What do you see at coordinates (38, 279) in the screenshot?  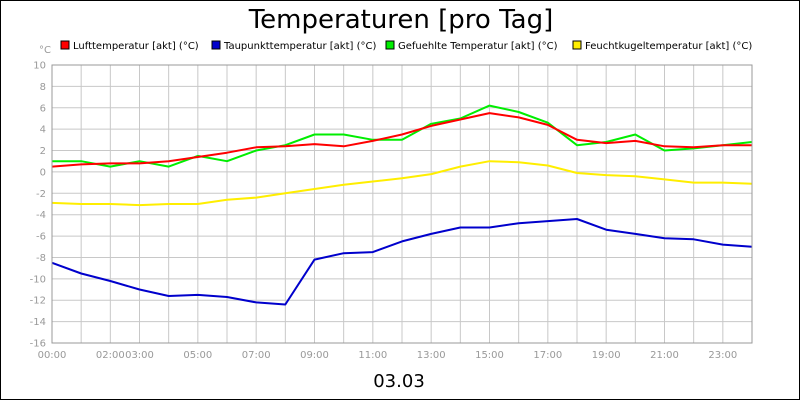 I see `y-tick-label: -10` at bounding box center [38, 279].